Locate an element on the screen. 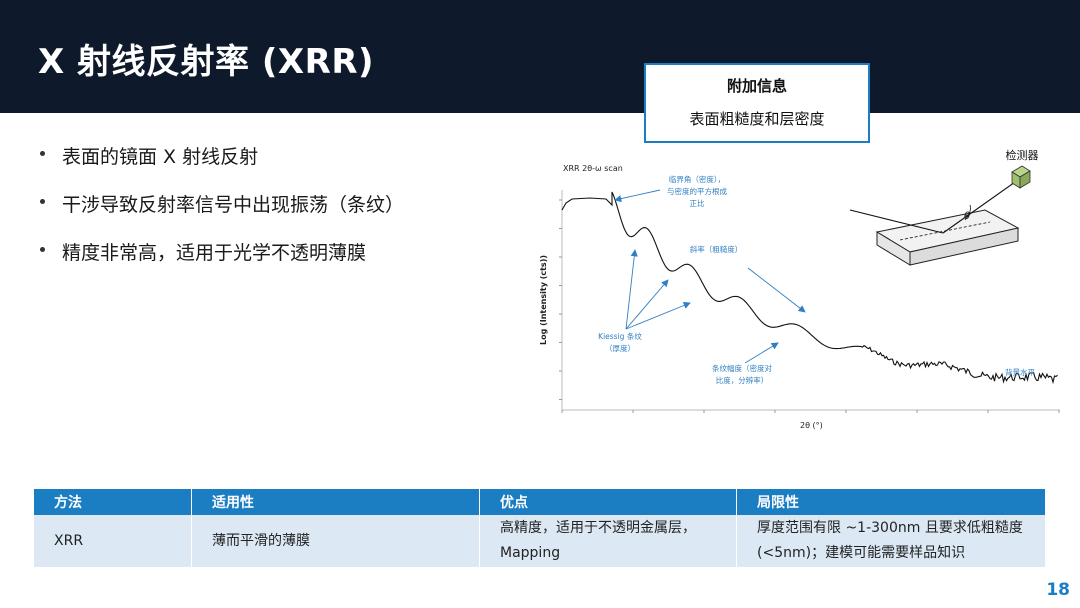 The image size is (1080, 608). cell-advantages-line: 高精度，适用于不透明金属层， is located at coordinates (598, 528).